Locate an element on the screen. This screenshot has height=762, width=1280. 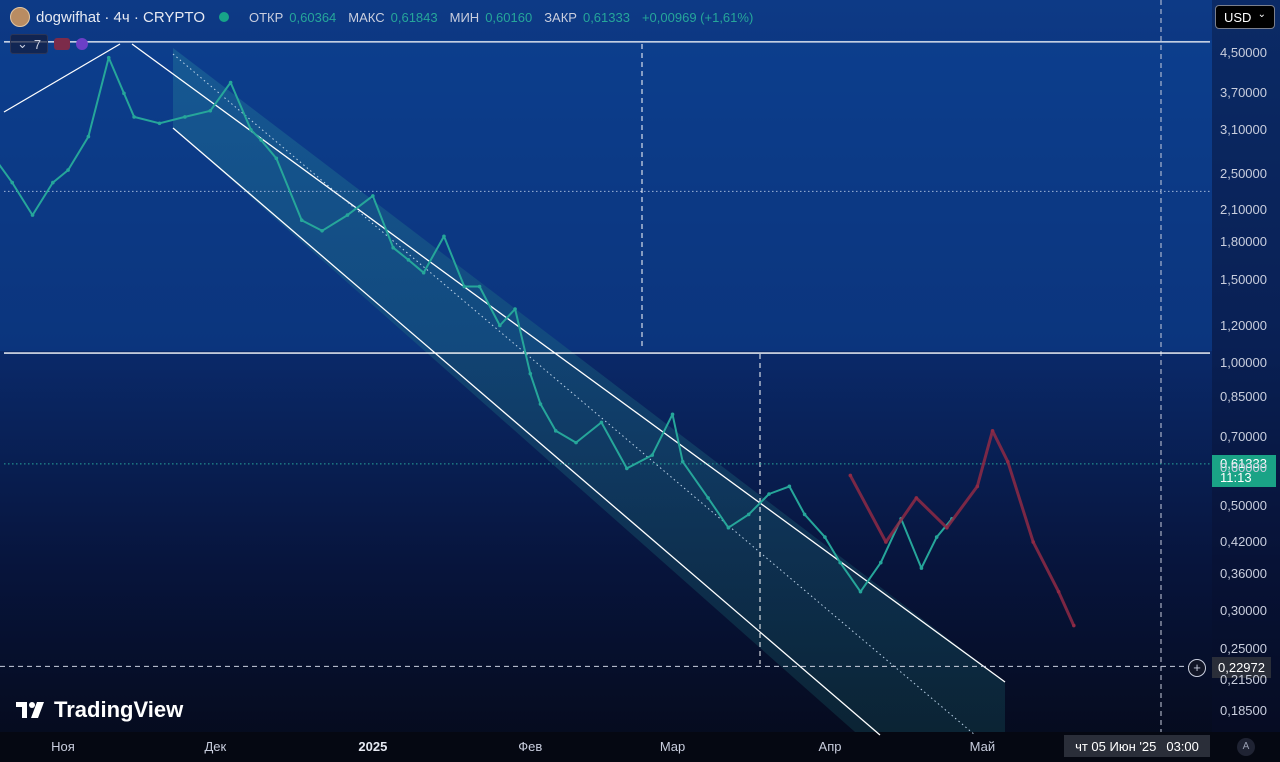
low-value: 0,60160 is located at coordinates (509, 17).